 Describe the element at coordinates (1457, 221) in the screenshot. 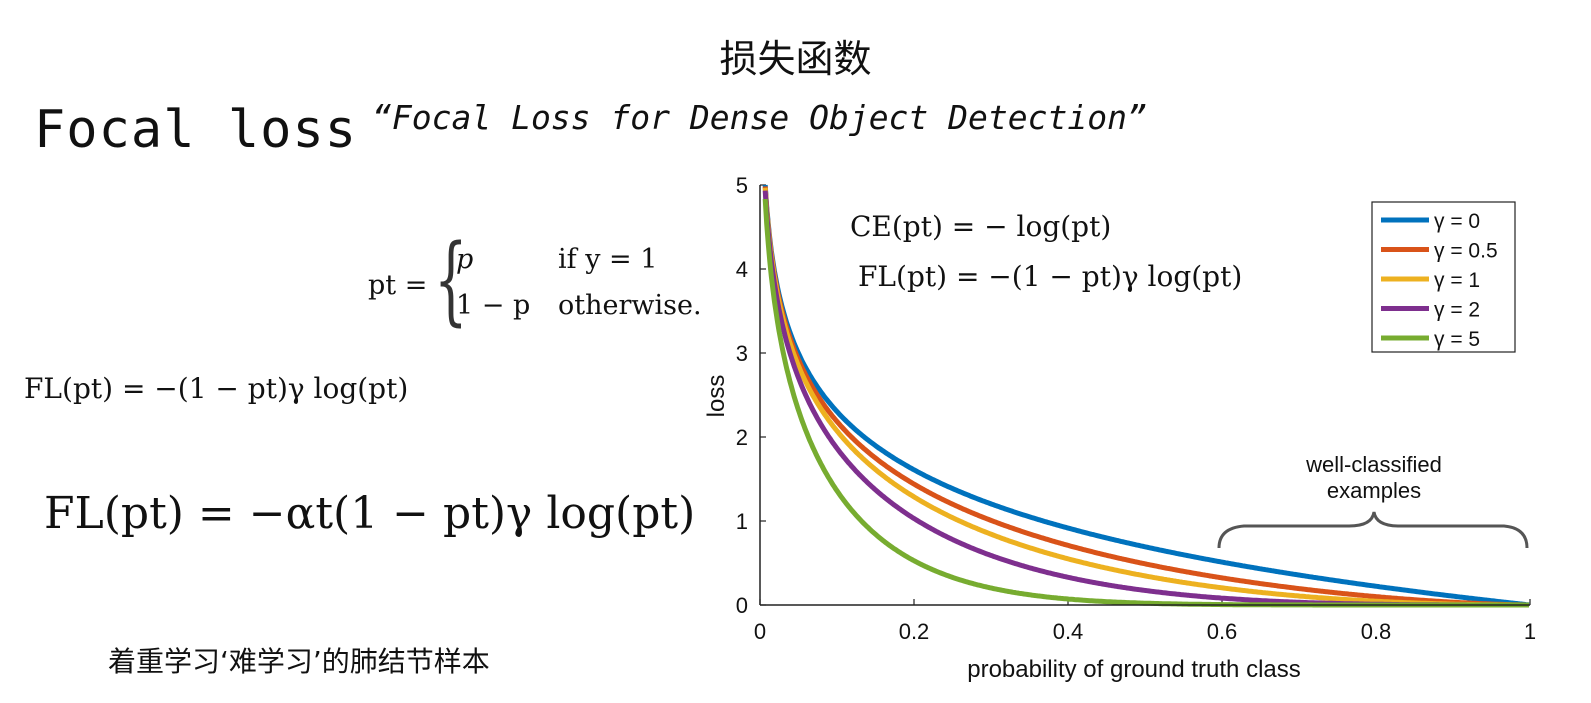

I see `legend-label: γ = 0` at that location.